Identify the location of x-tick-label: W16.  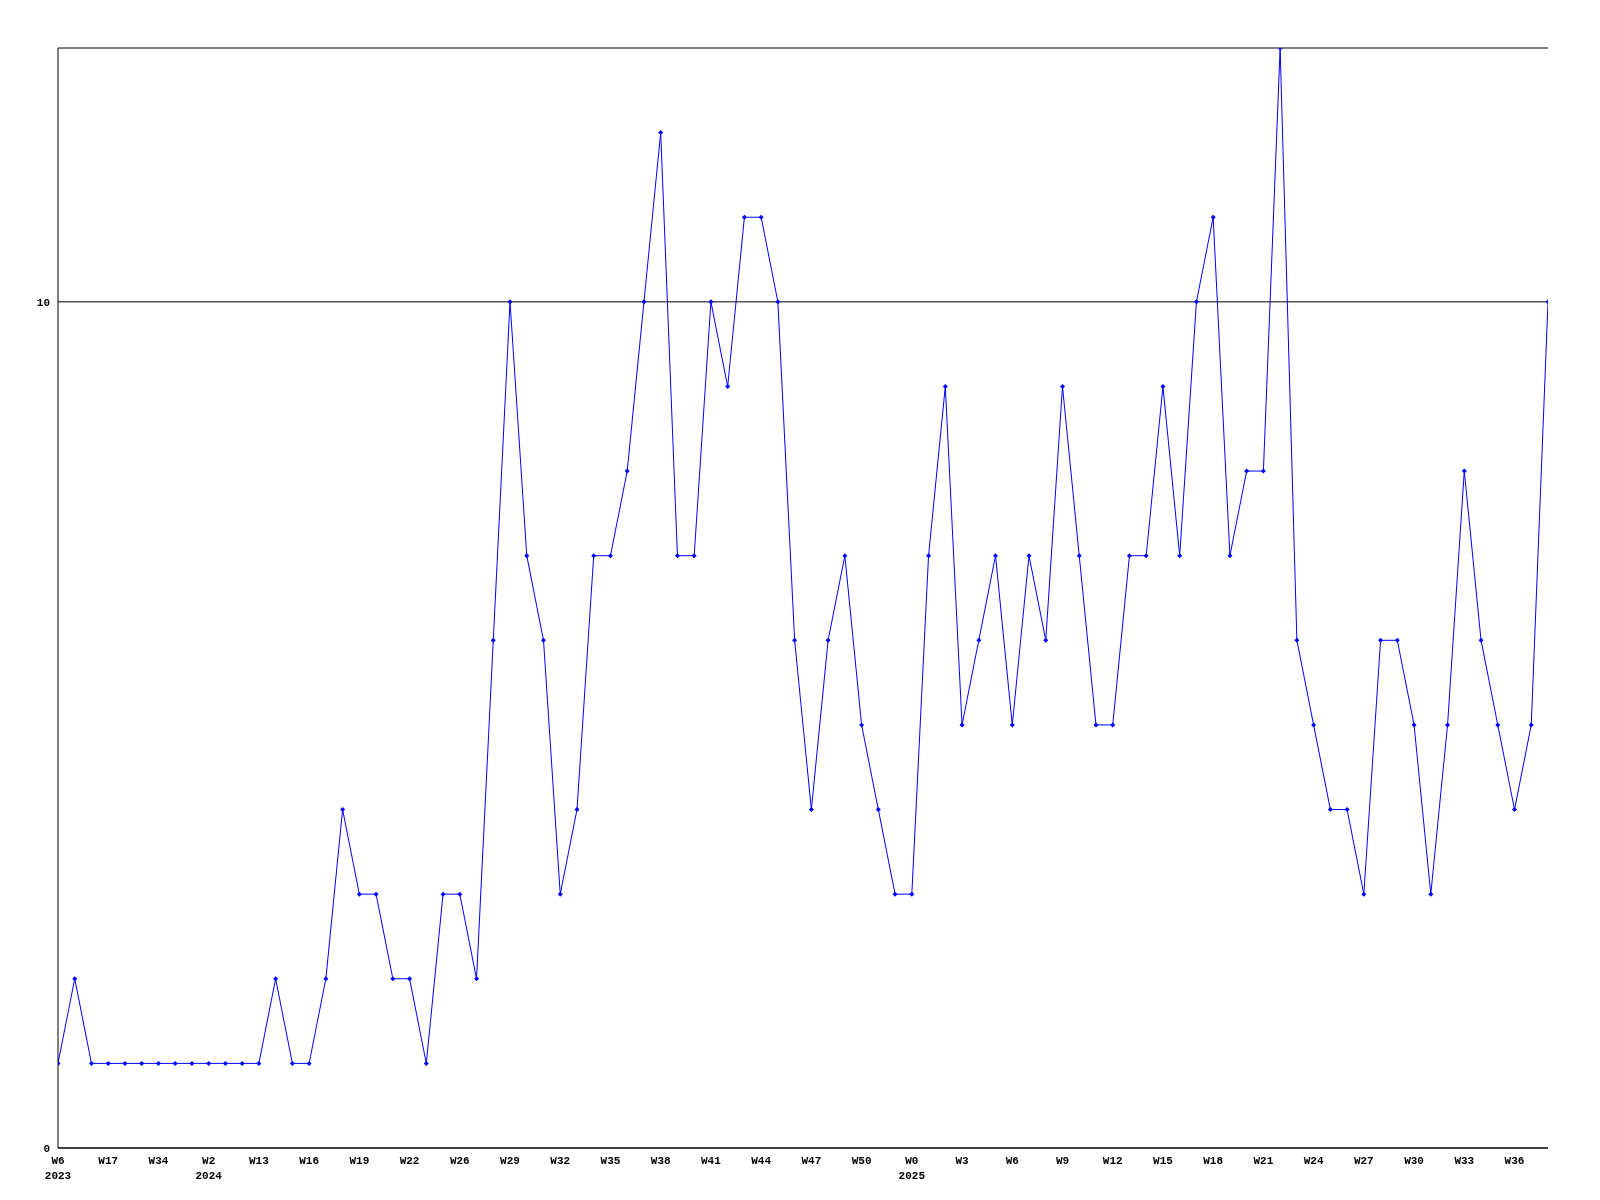
(309, 1161).